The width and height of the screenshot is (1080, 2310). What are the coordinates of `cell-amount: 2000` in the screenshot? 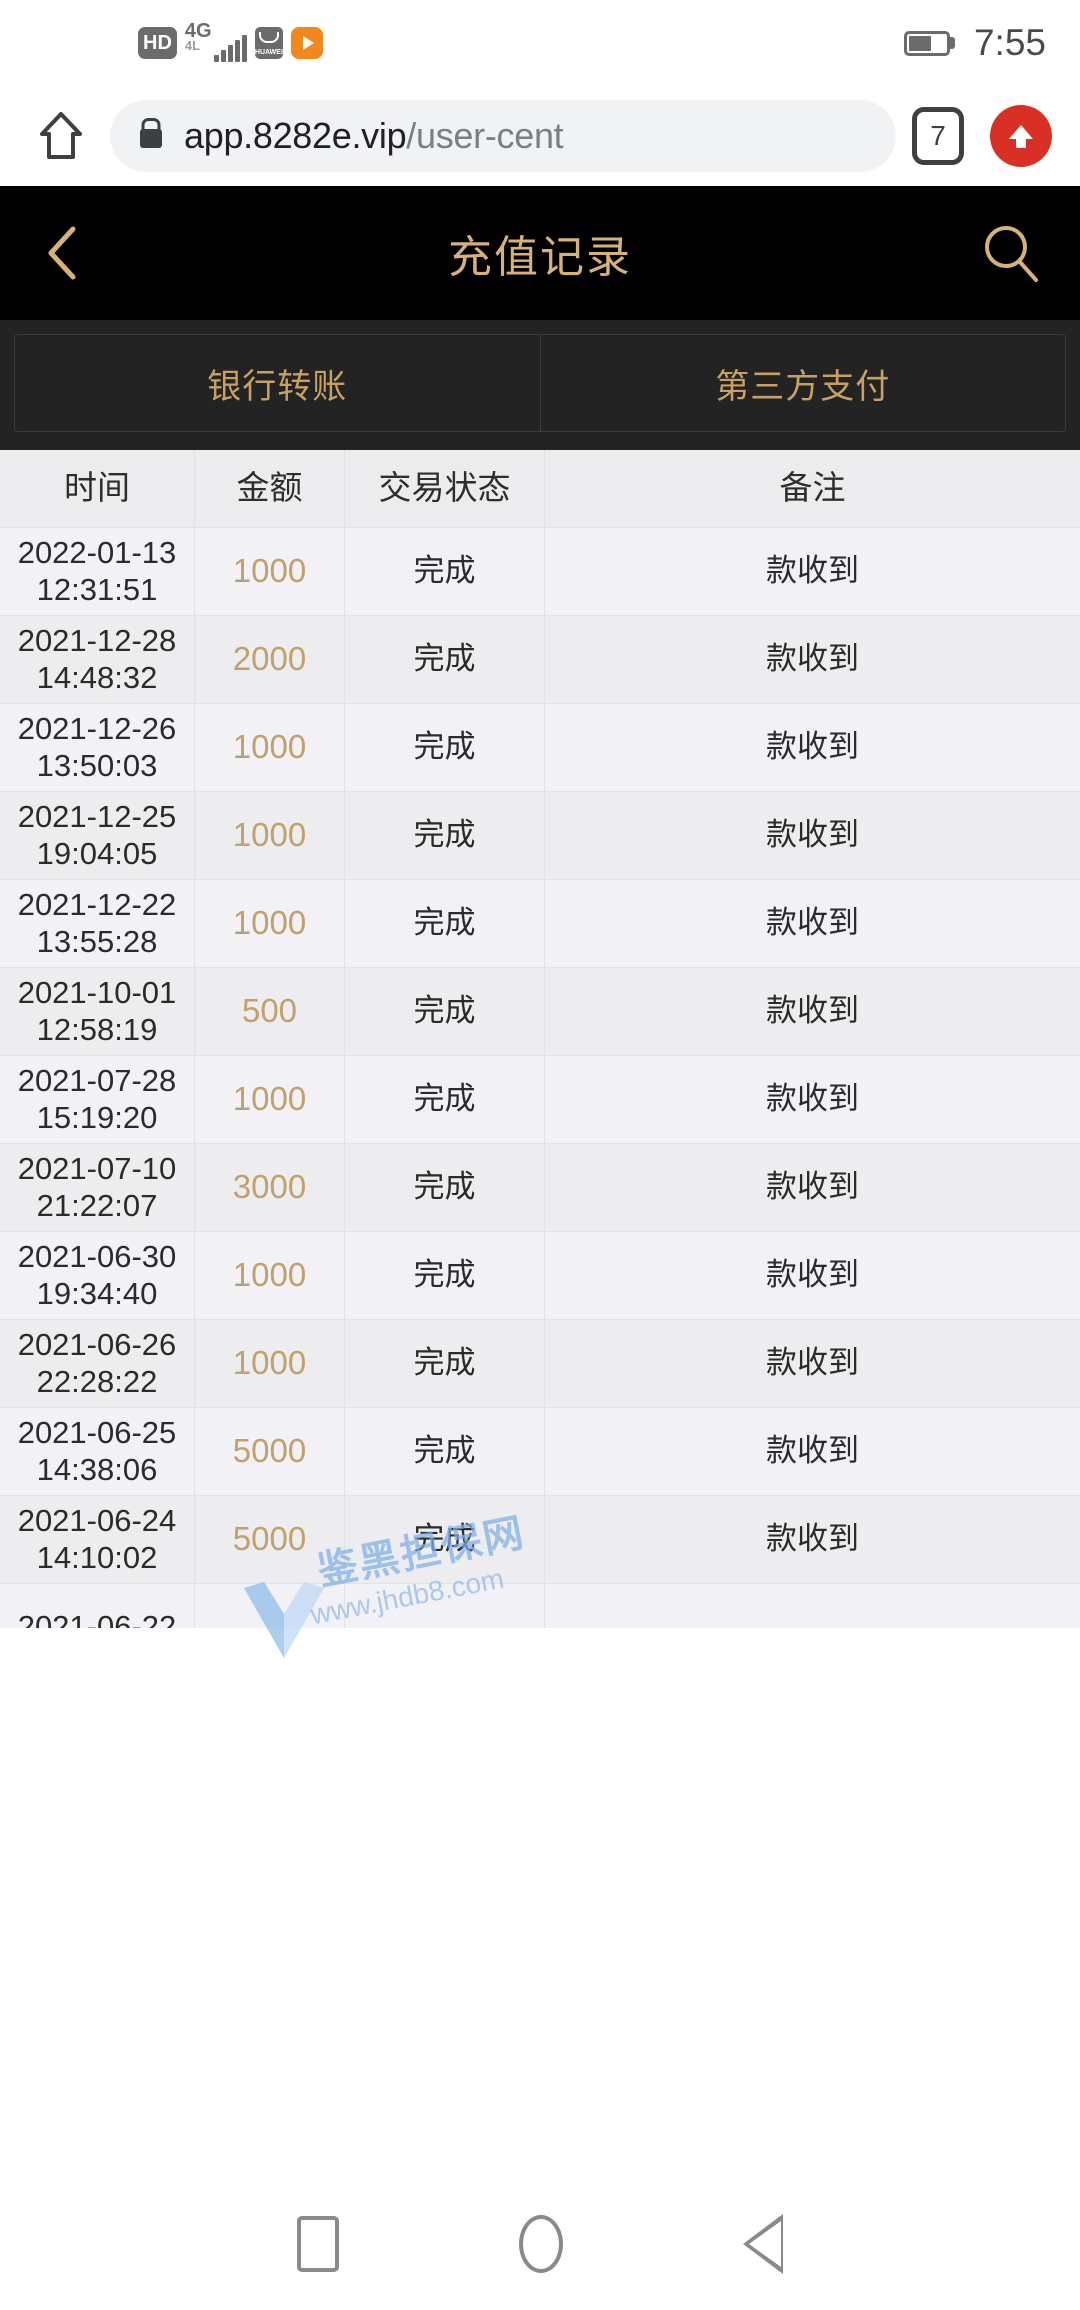 It's located at (270, 660).